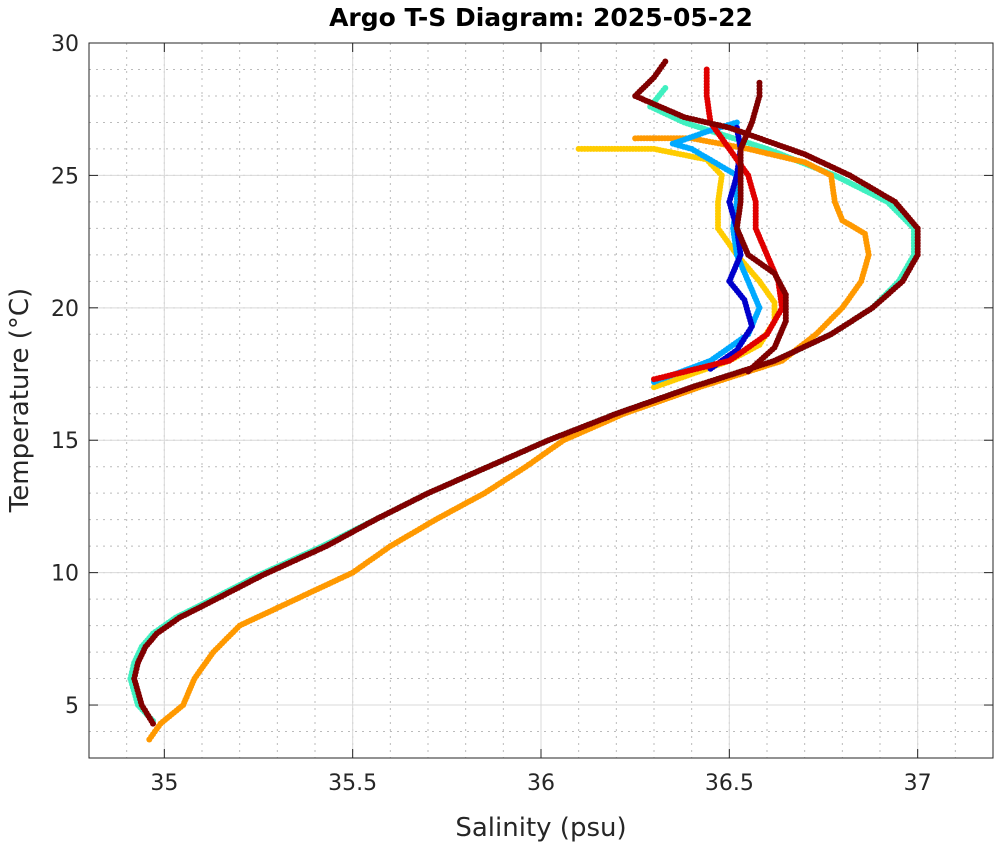 The width and height of the screenshot is (997, 846). What do you see at coordinates (72, 706) in the screenshot?
I see `y-tick-label: 5` at bounding box center [72, 706].